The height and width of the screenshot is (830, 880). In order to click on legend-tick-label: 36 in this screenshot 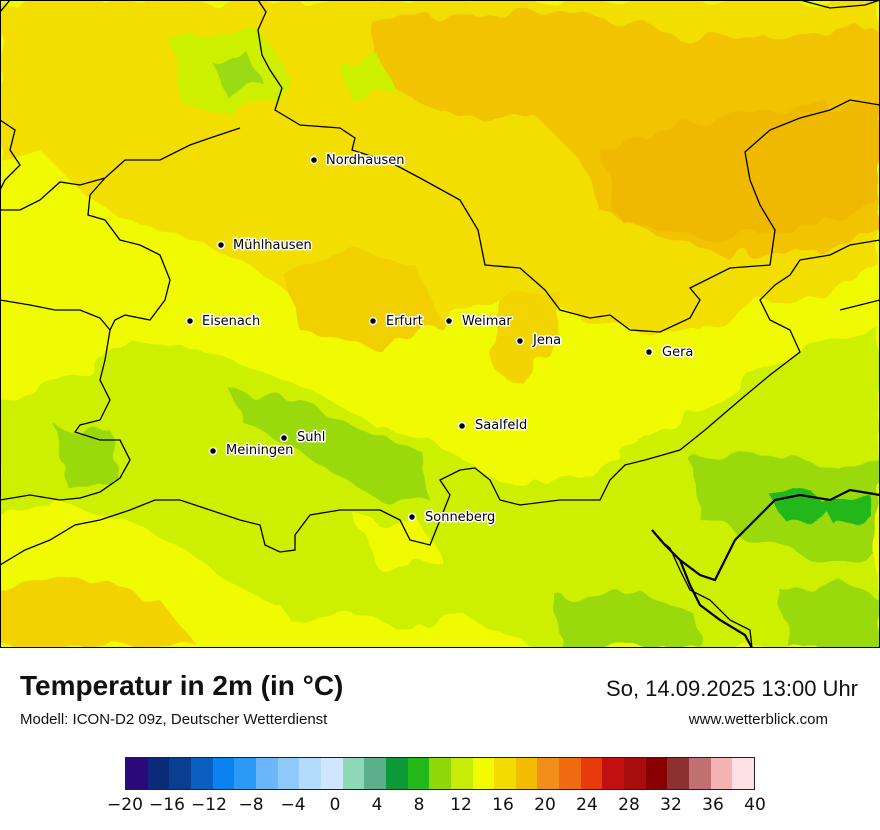, I will do `click(713, 805)`.